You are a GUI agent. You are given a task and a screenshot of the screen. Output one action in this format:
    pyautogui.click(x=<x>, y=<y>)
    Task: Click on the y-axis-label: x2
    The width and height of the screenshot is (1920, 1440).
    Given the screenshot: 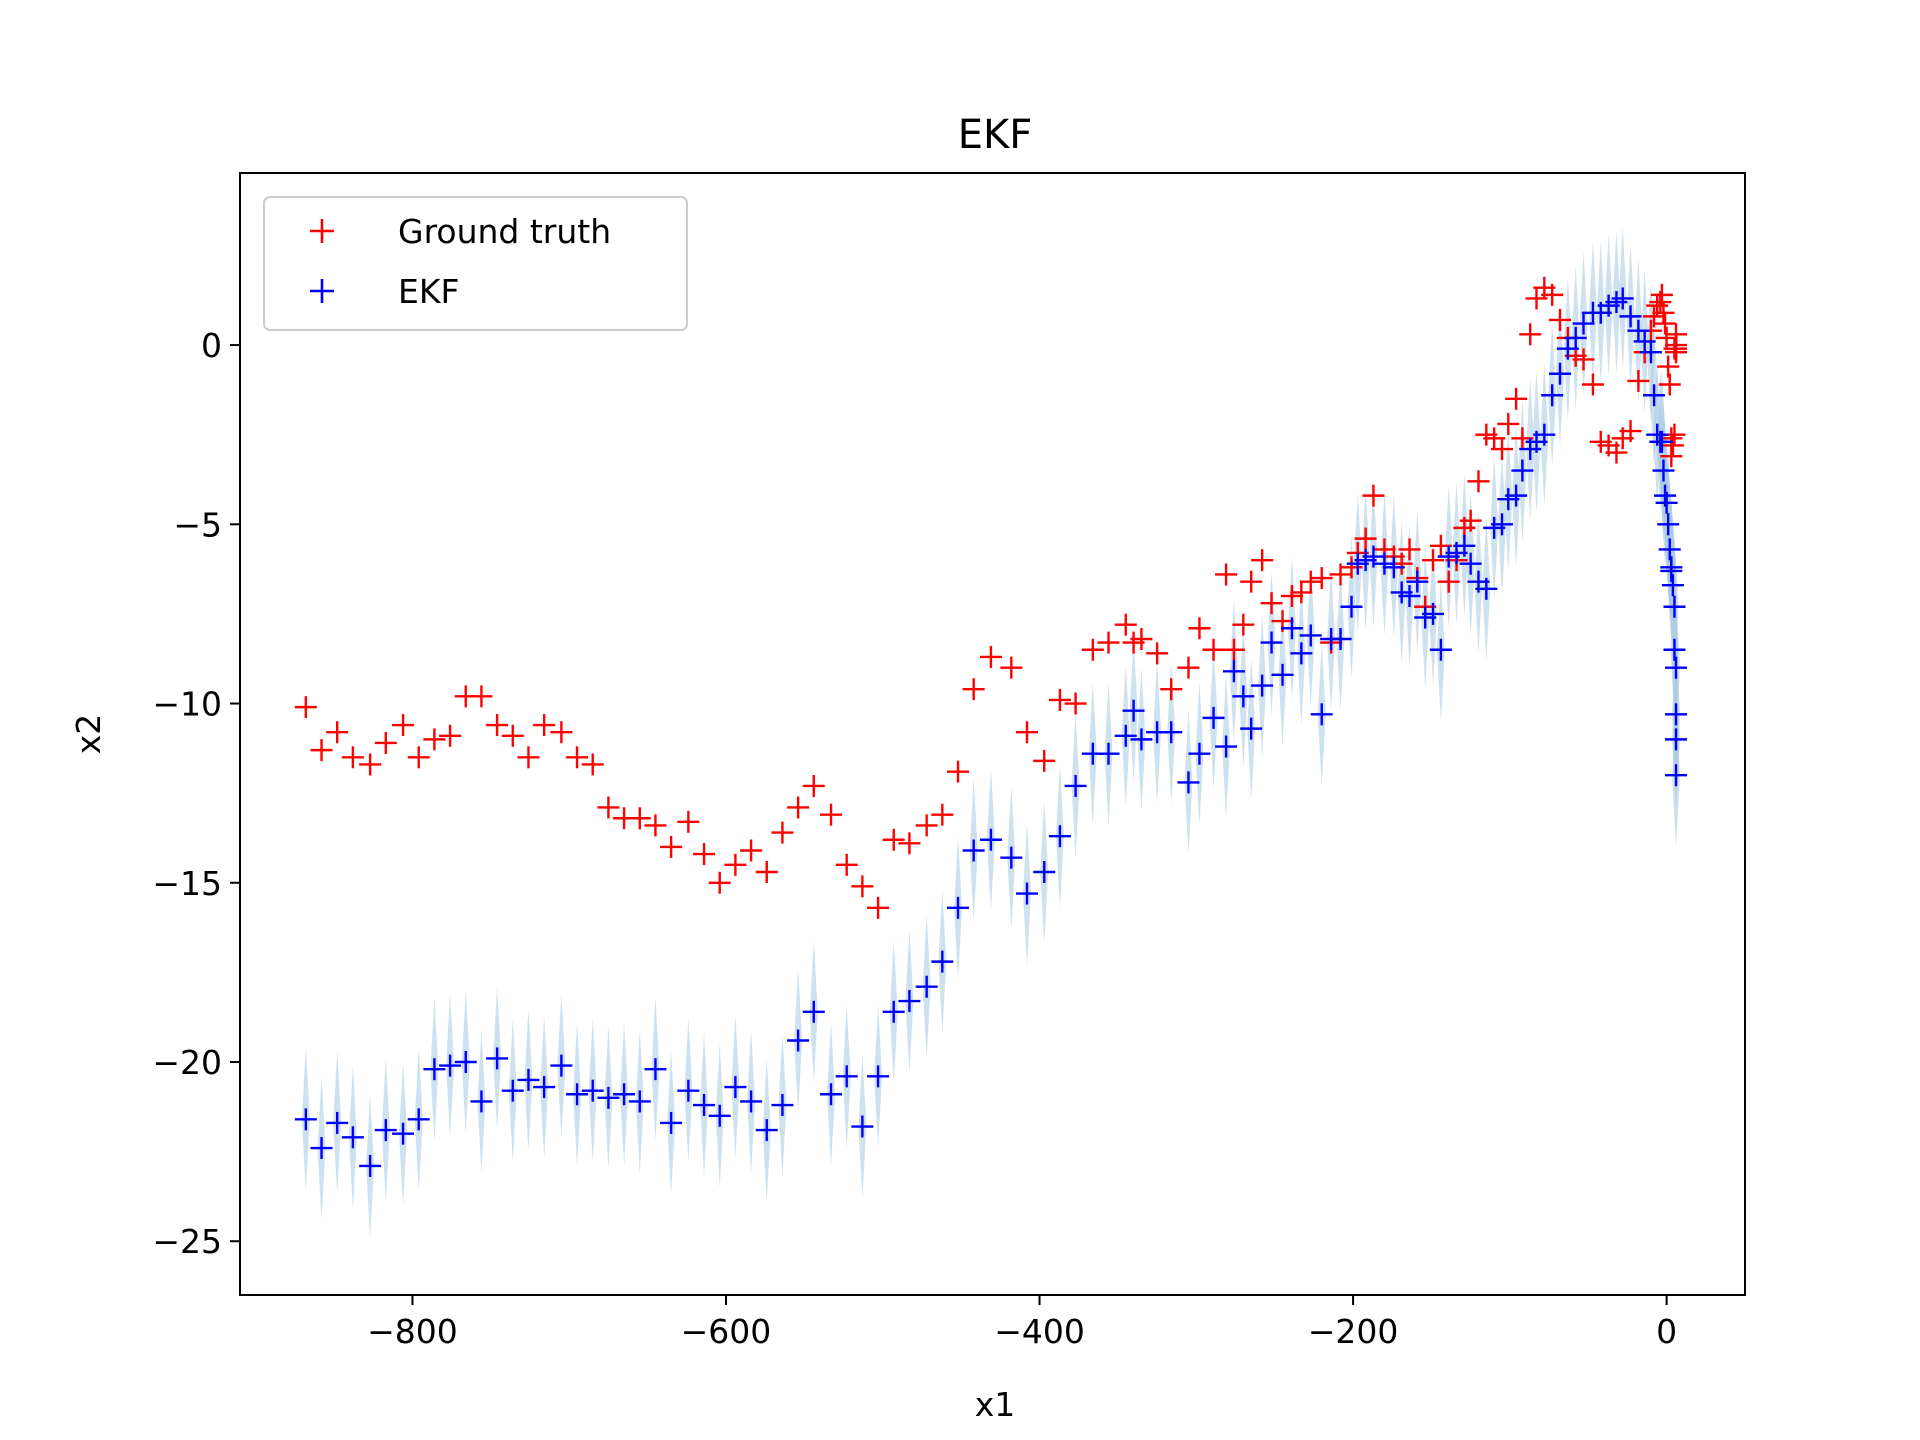 What is the action you would take?
    pyautogui.click(x=88, y=734)
    